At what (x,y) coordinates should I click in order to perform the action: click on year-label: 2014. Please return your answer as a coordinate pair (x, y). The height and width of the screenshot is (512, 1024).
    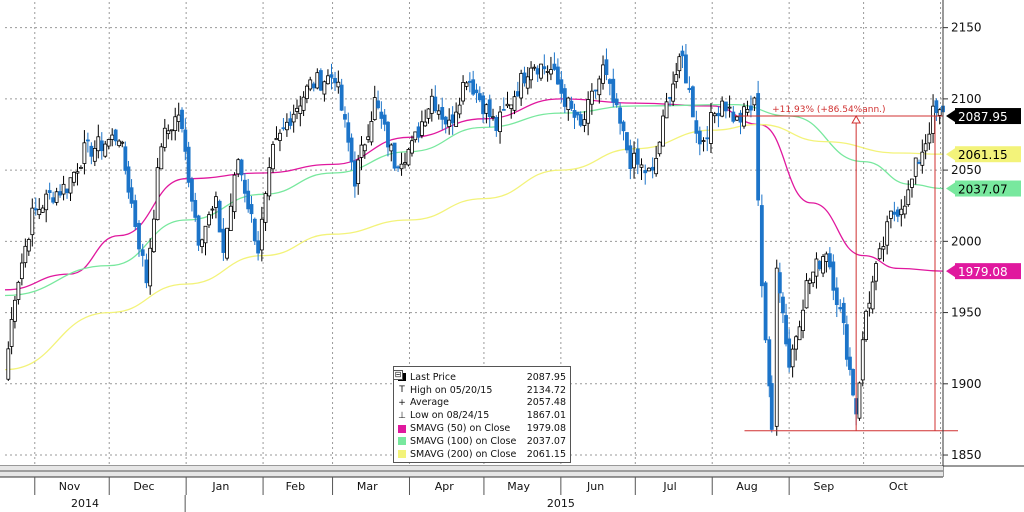
    Looking at the image, I should click on (85, 503).